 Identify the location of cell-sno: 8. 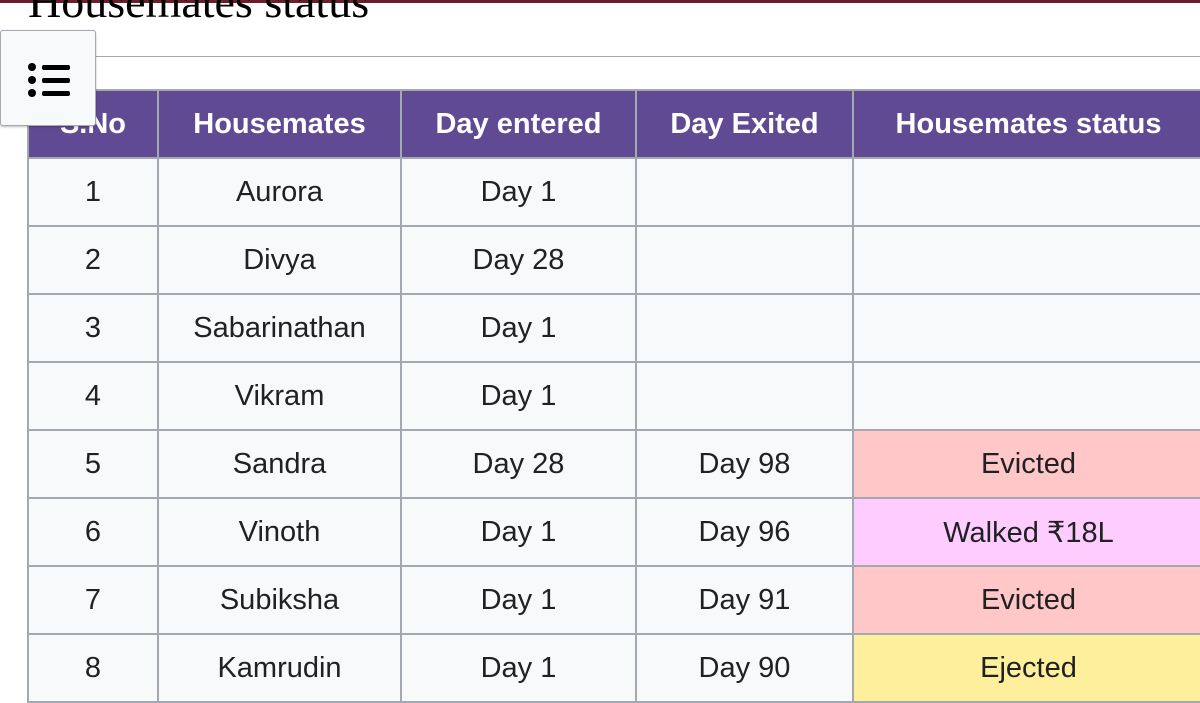
(93, 668).